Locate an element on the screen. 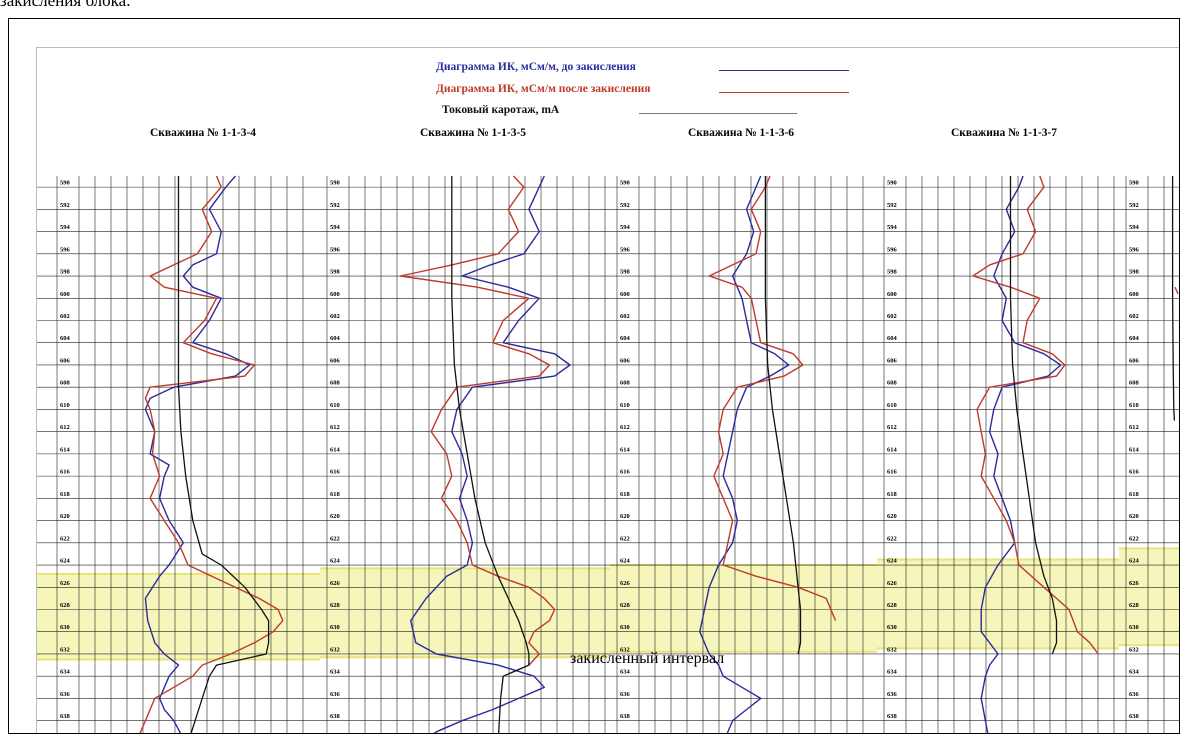 The image size is (1186, 737). legend-line-current is located at coordinates (718, 113).